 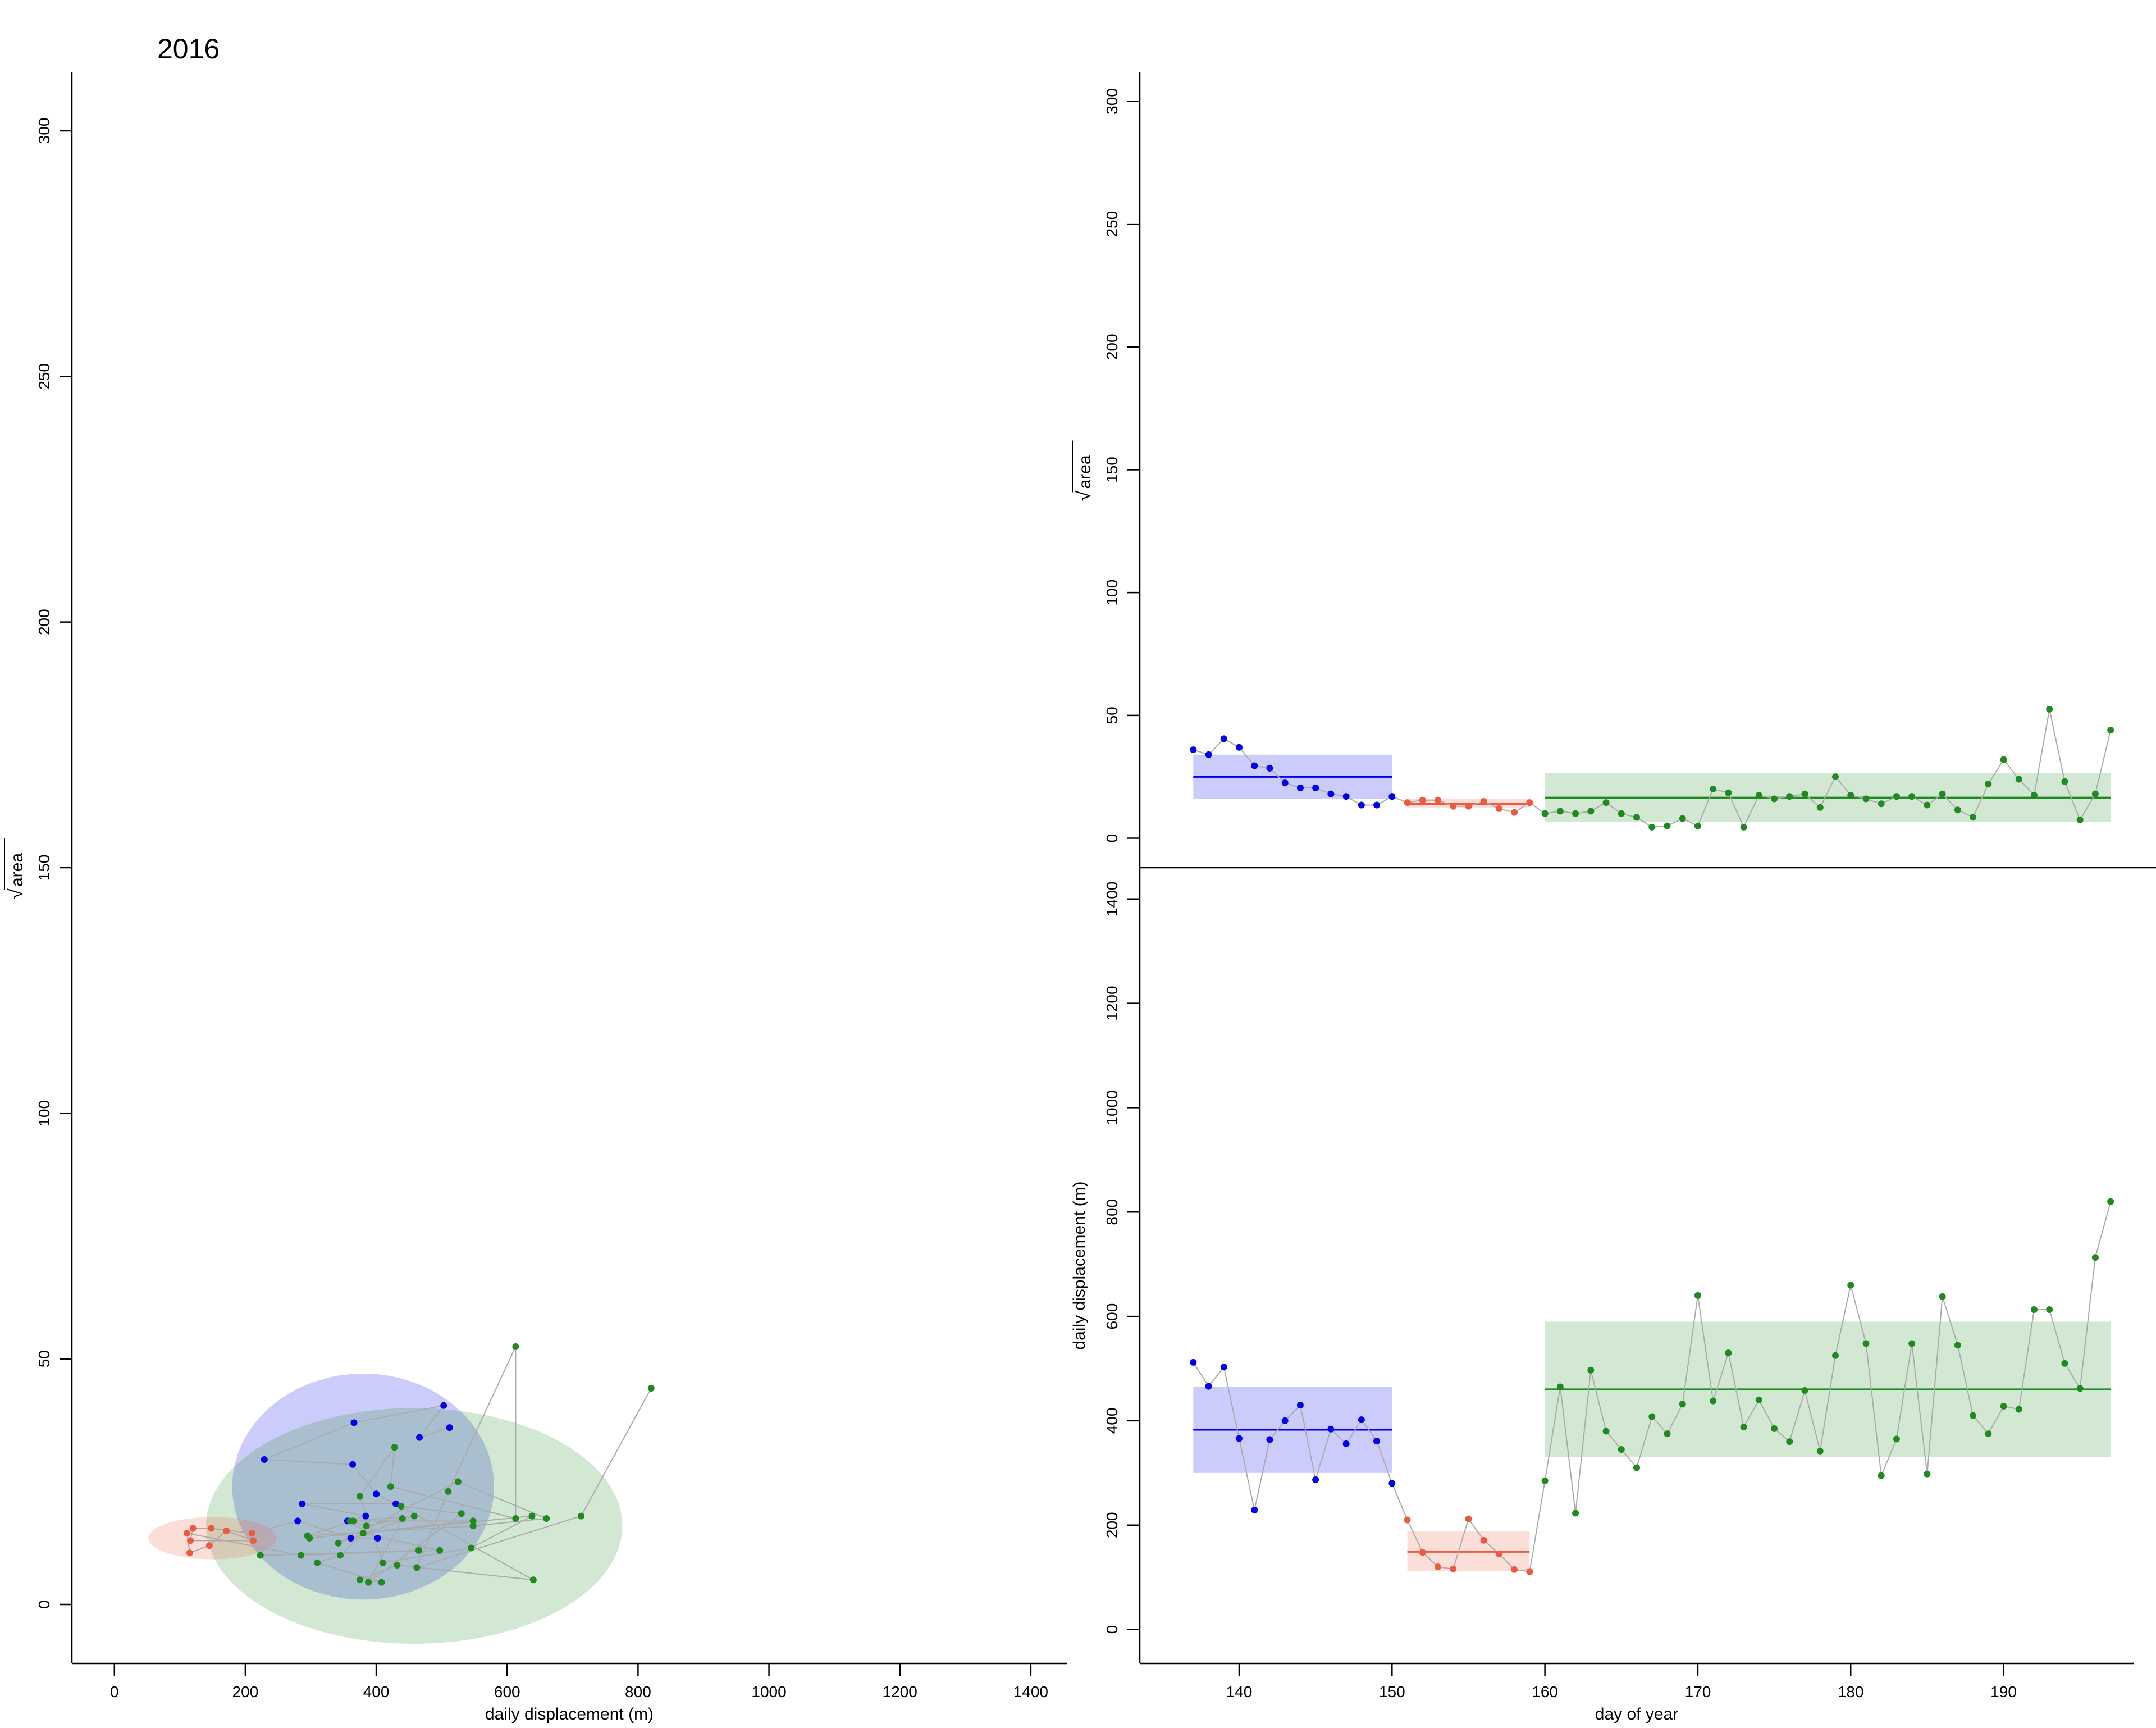 What do you see at coordinates (1112, 1212) in the screenshot?
I see `y-tick-label: 800` at bounding box center [1112, 1212].